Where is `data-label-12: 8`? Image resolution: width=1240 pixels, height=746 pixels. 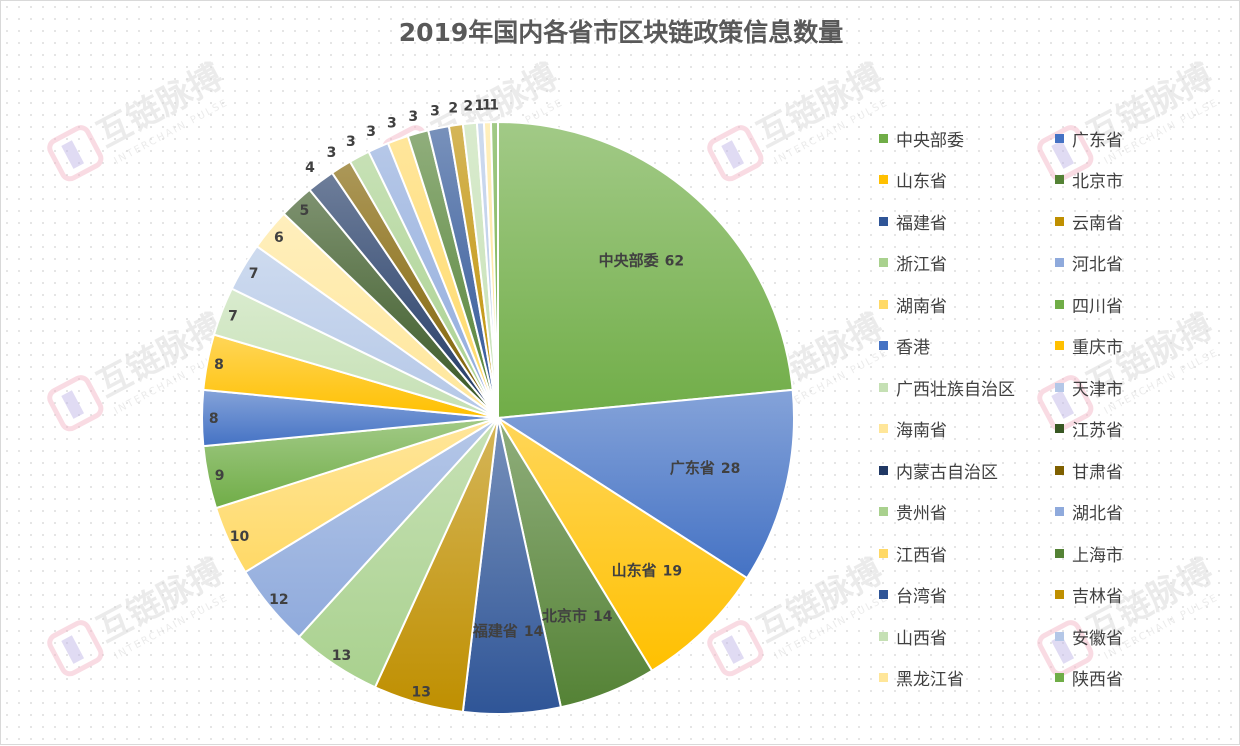
data-label-12: 8 is located at coordinates (219, 365).